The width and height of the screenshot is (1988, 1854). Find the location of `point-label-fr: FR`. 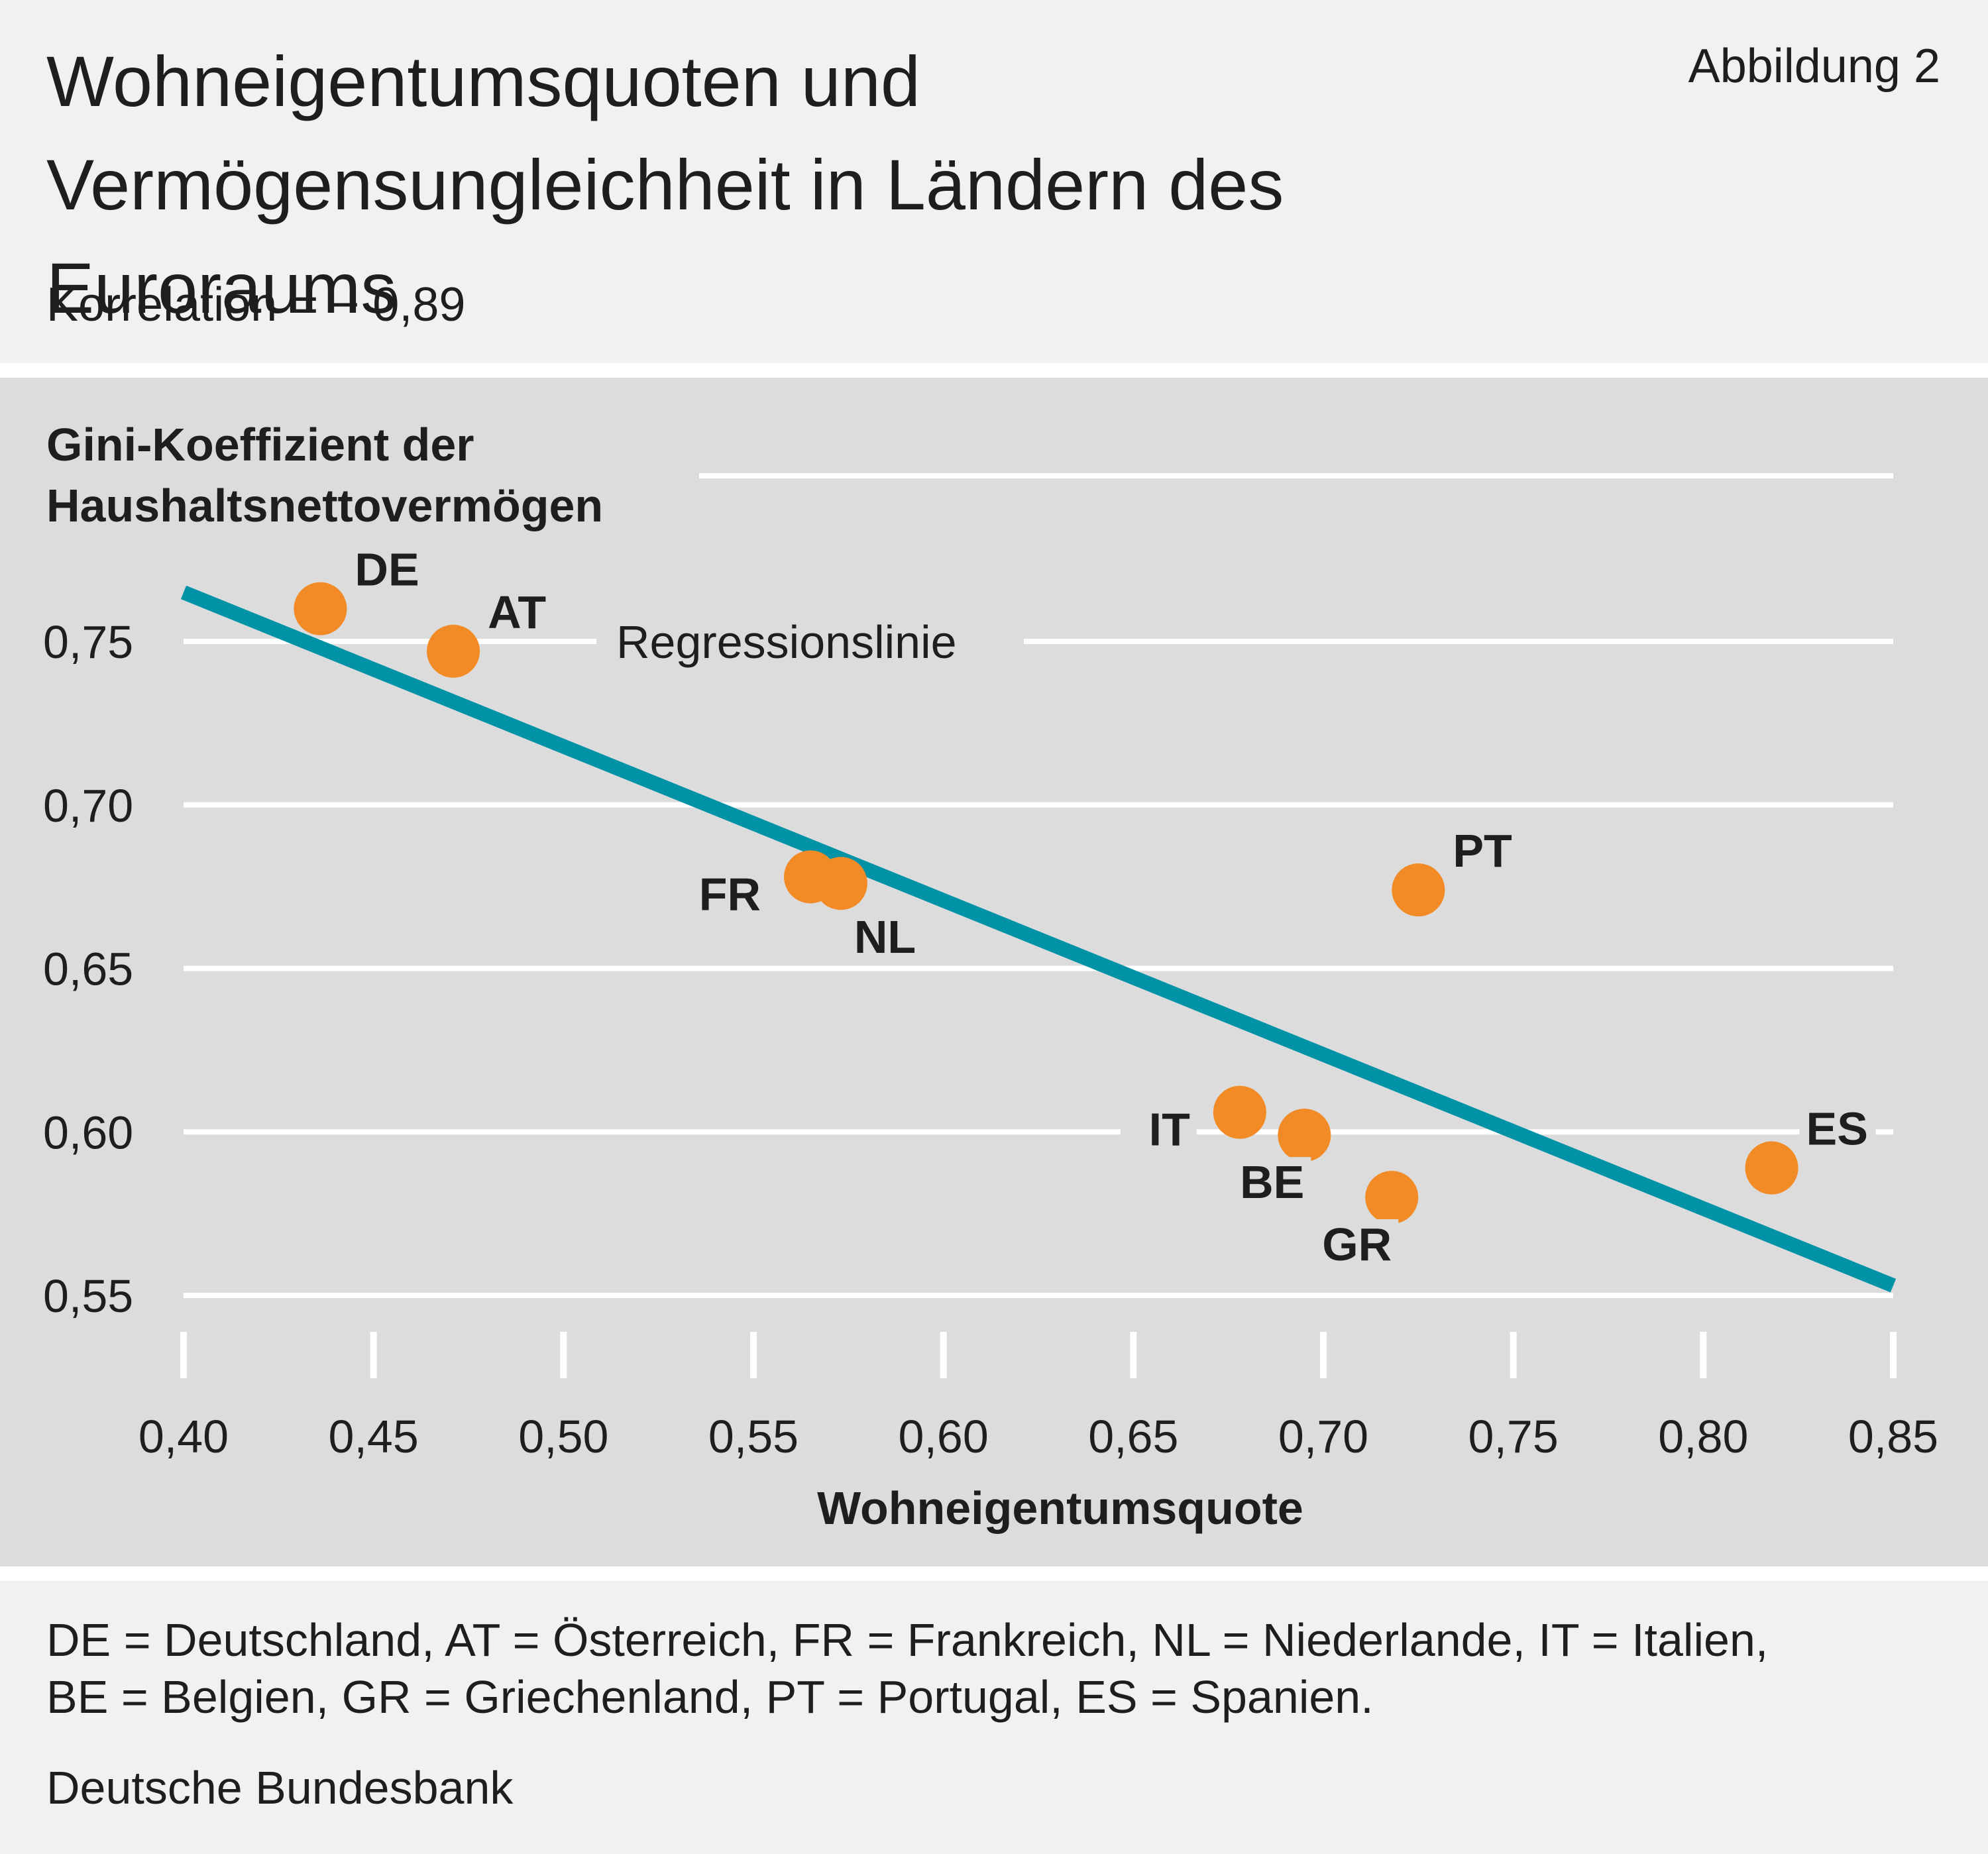

point-label-fr: FR is located at coordinates (730, 894).